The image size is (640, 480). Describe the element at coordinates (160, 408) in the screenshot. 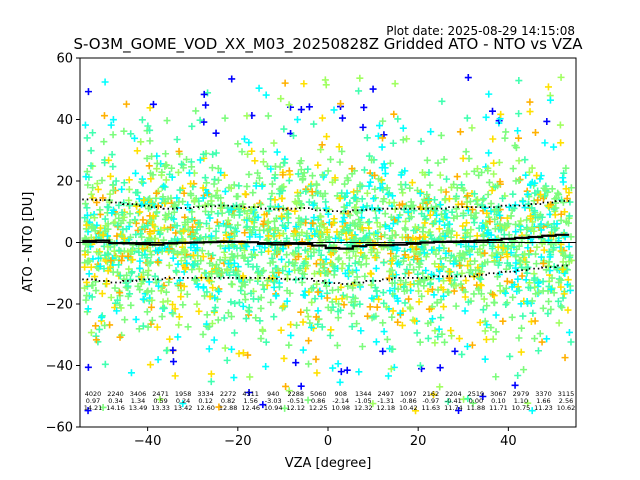

I see `bin-std-label: 13.33` at that location.